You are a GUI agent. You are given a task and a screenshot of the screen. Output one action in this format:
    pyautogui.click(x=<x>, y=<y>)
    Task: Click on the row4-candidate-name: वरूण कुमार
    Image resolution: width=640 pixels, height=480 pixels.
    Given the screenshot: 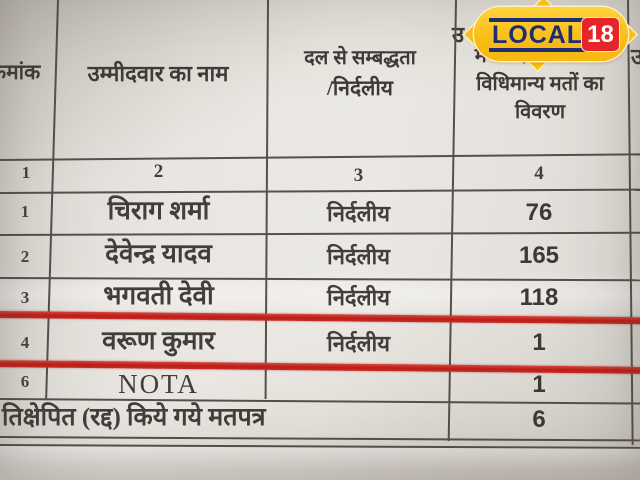 What is the action you would take?
    pyautogui.click(x=158, y=340)
    